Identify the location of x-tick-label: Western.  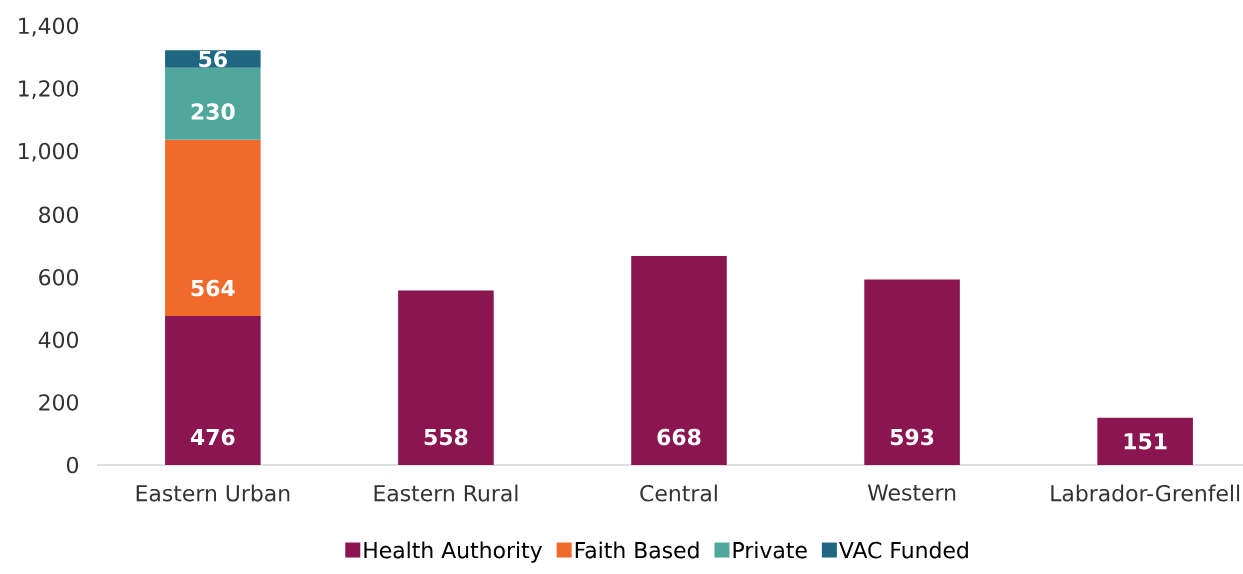
(911, 492).